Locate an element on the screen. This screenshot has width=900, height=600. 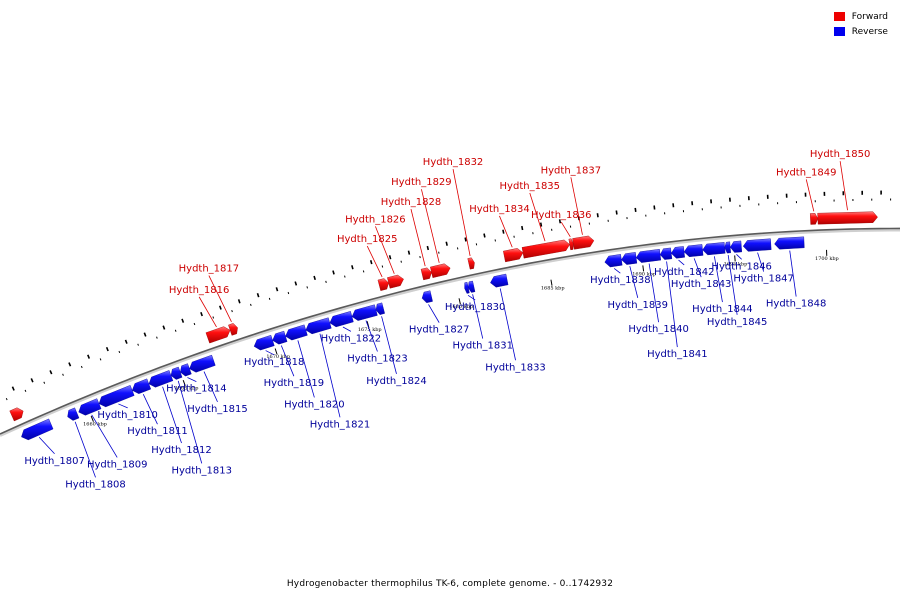
gene-label: Hydth_1812 is located at coordinates (181, 450).